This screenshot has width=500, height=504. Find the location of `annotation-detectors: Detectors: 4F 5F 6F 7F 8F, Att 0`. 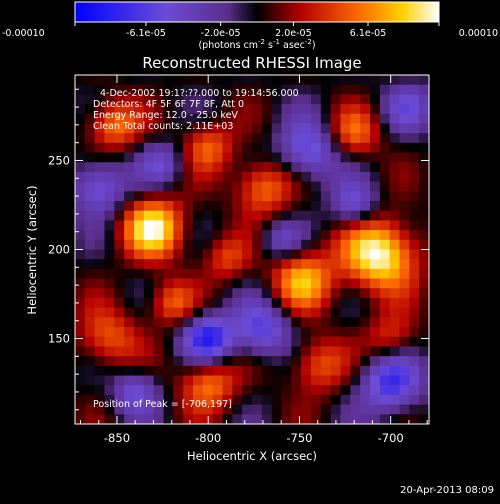

annotation-detectors: Detectors: 4F 5F 6F 7F 8F, Att 0 is located at coordinates (168, 104).